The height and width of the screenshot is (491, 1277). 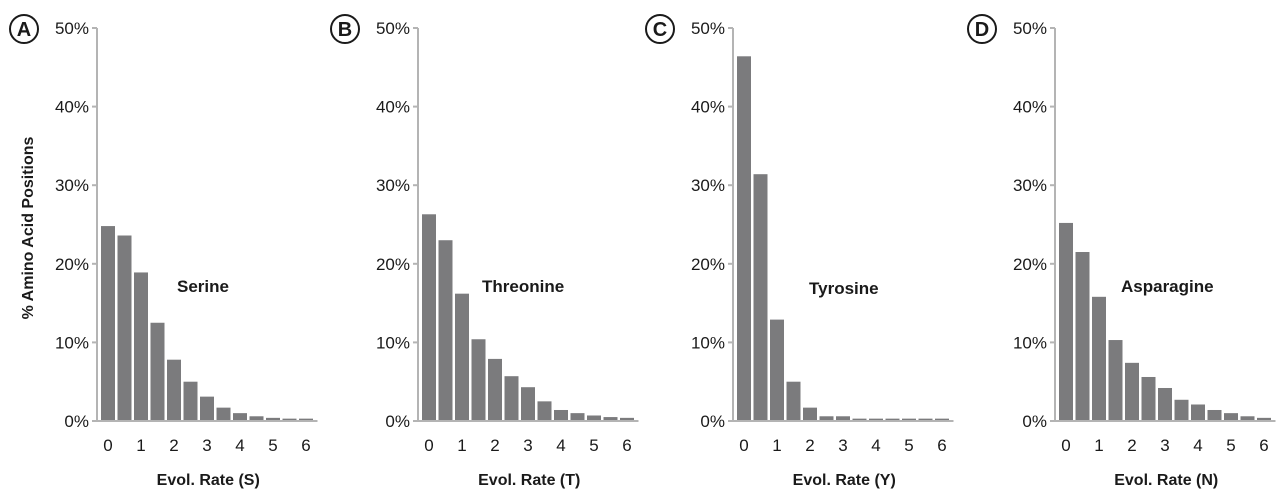 I want to click on series-label: Asparagine, so click(x=1167, y=286).